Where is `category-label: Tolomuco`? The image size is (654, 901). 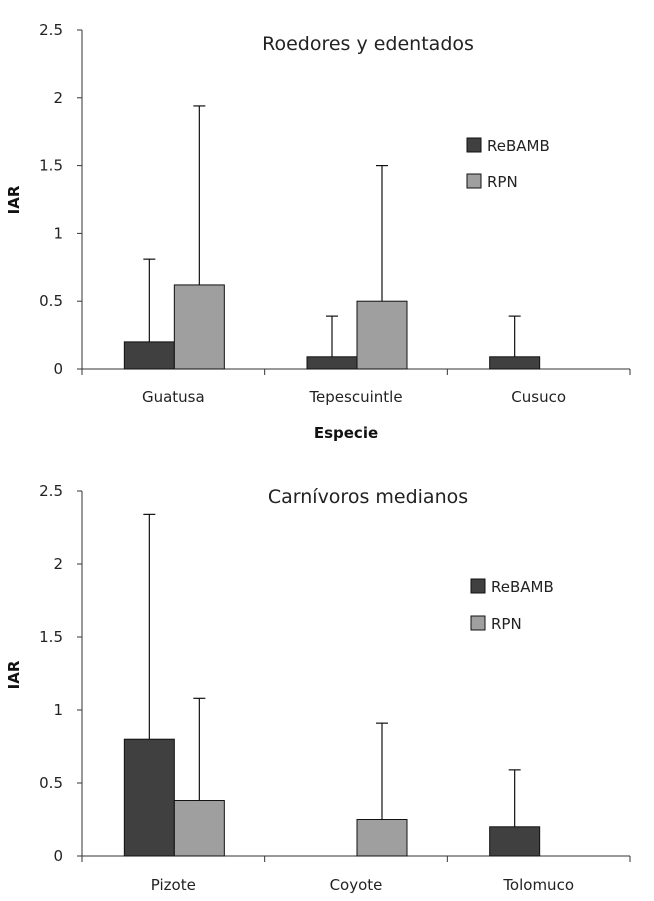
category-label: Tolomuco is located at coordinates (538, 885).